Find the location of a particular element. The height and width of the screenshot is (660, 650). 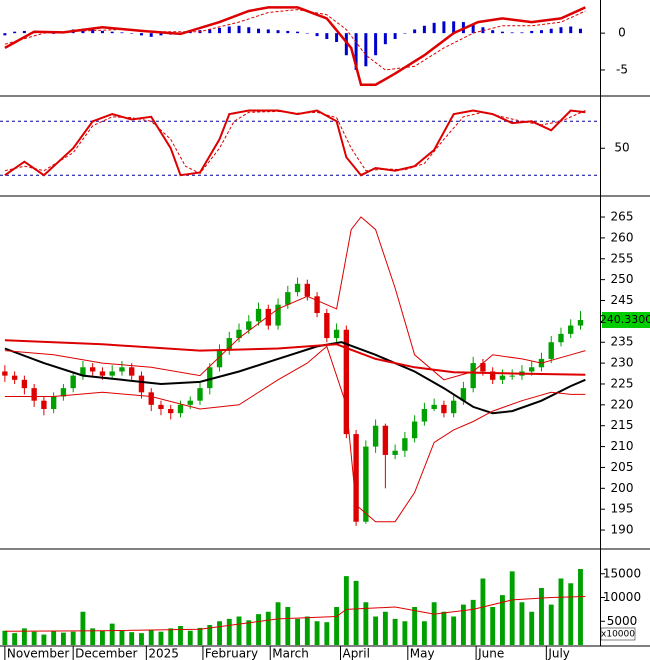

x-tick-label: December is located at coordinates (106, 653).